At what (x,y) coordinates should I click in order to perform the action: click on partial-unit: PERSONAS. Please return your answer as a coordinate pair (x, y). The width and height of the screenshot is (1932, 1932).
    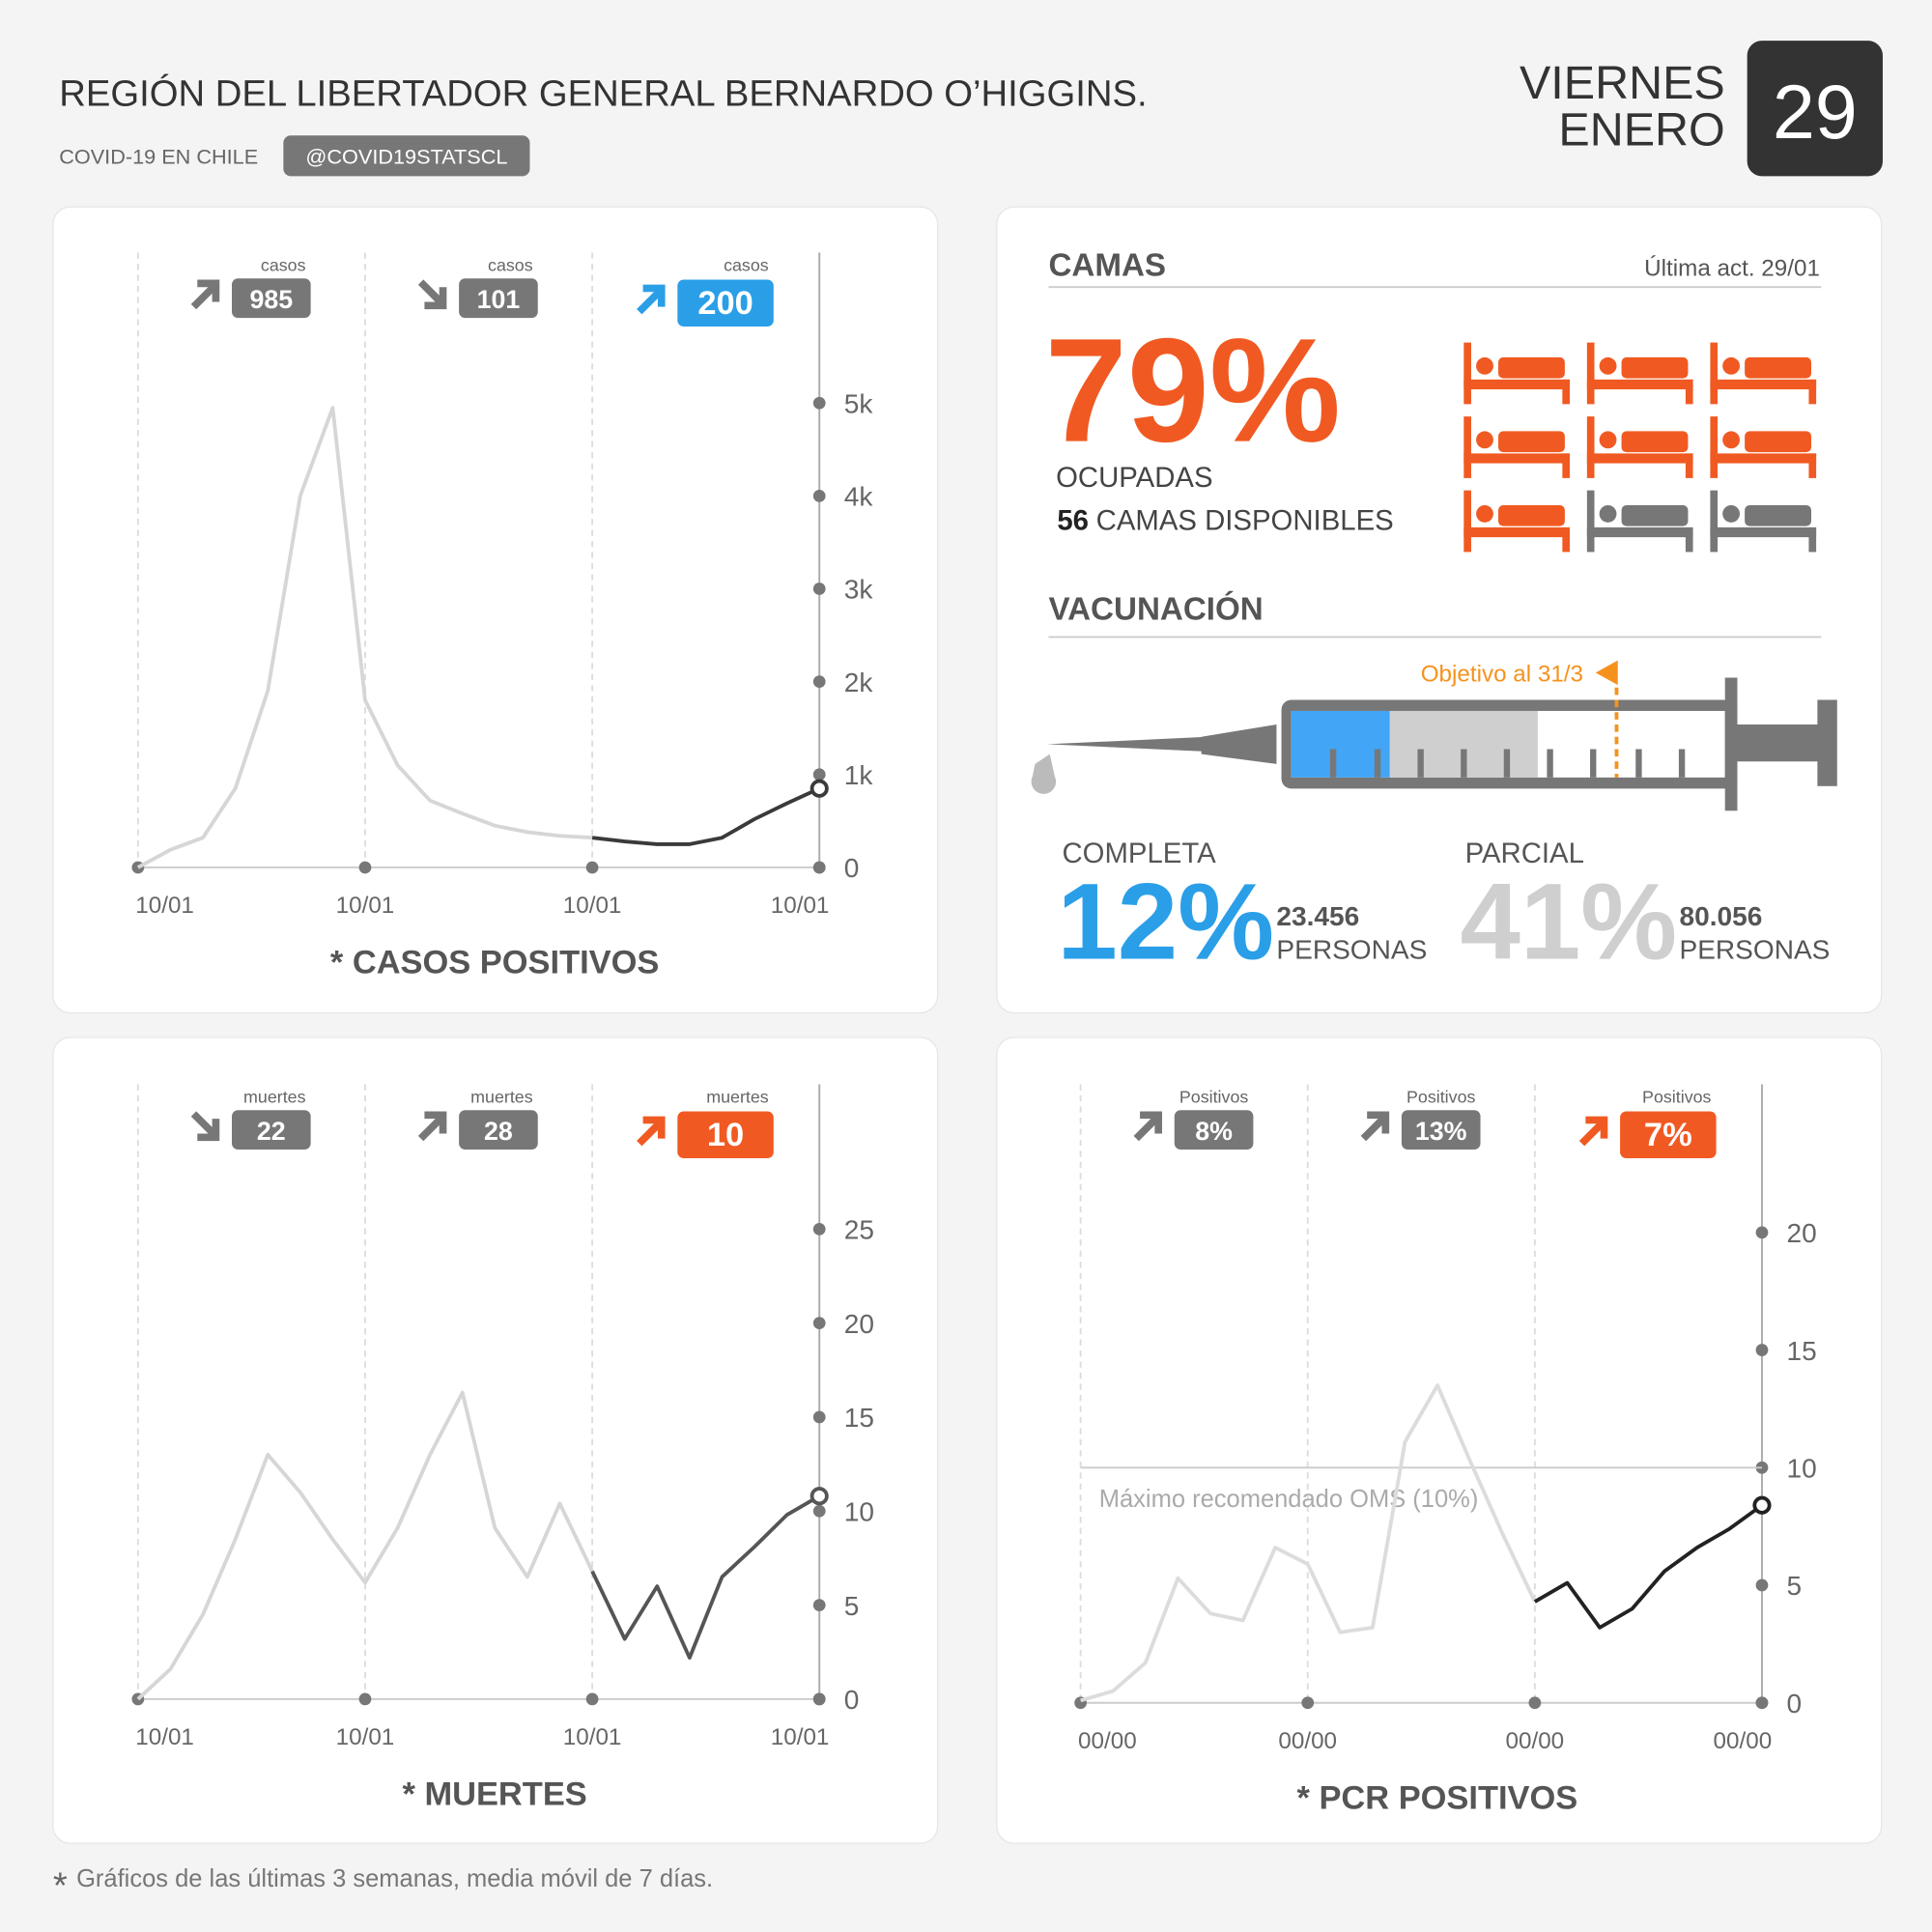
    Looking at the image, I should click on (1755, 949).